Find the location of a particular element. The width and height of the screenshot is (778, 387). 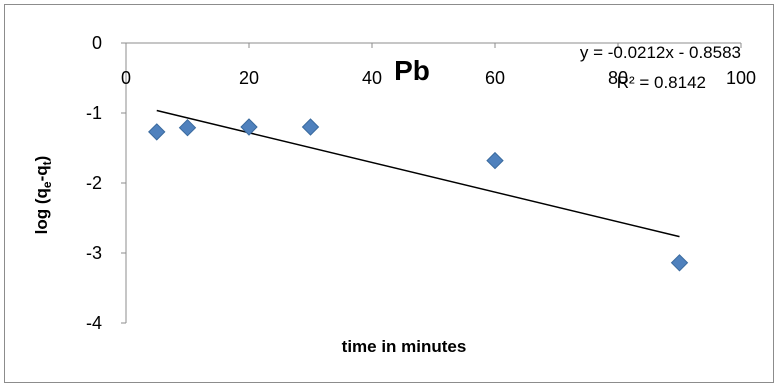

x-tick-label: 0 is located at coordinates (126, 78).